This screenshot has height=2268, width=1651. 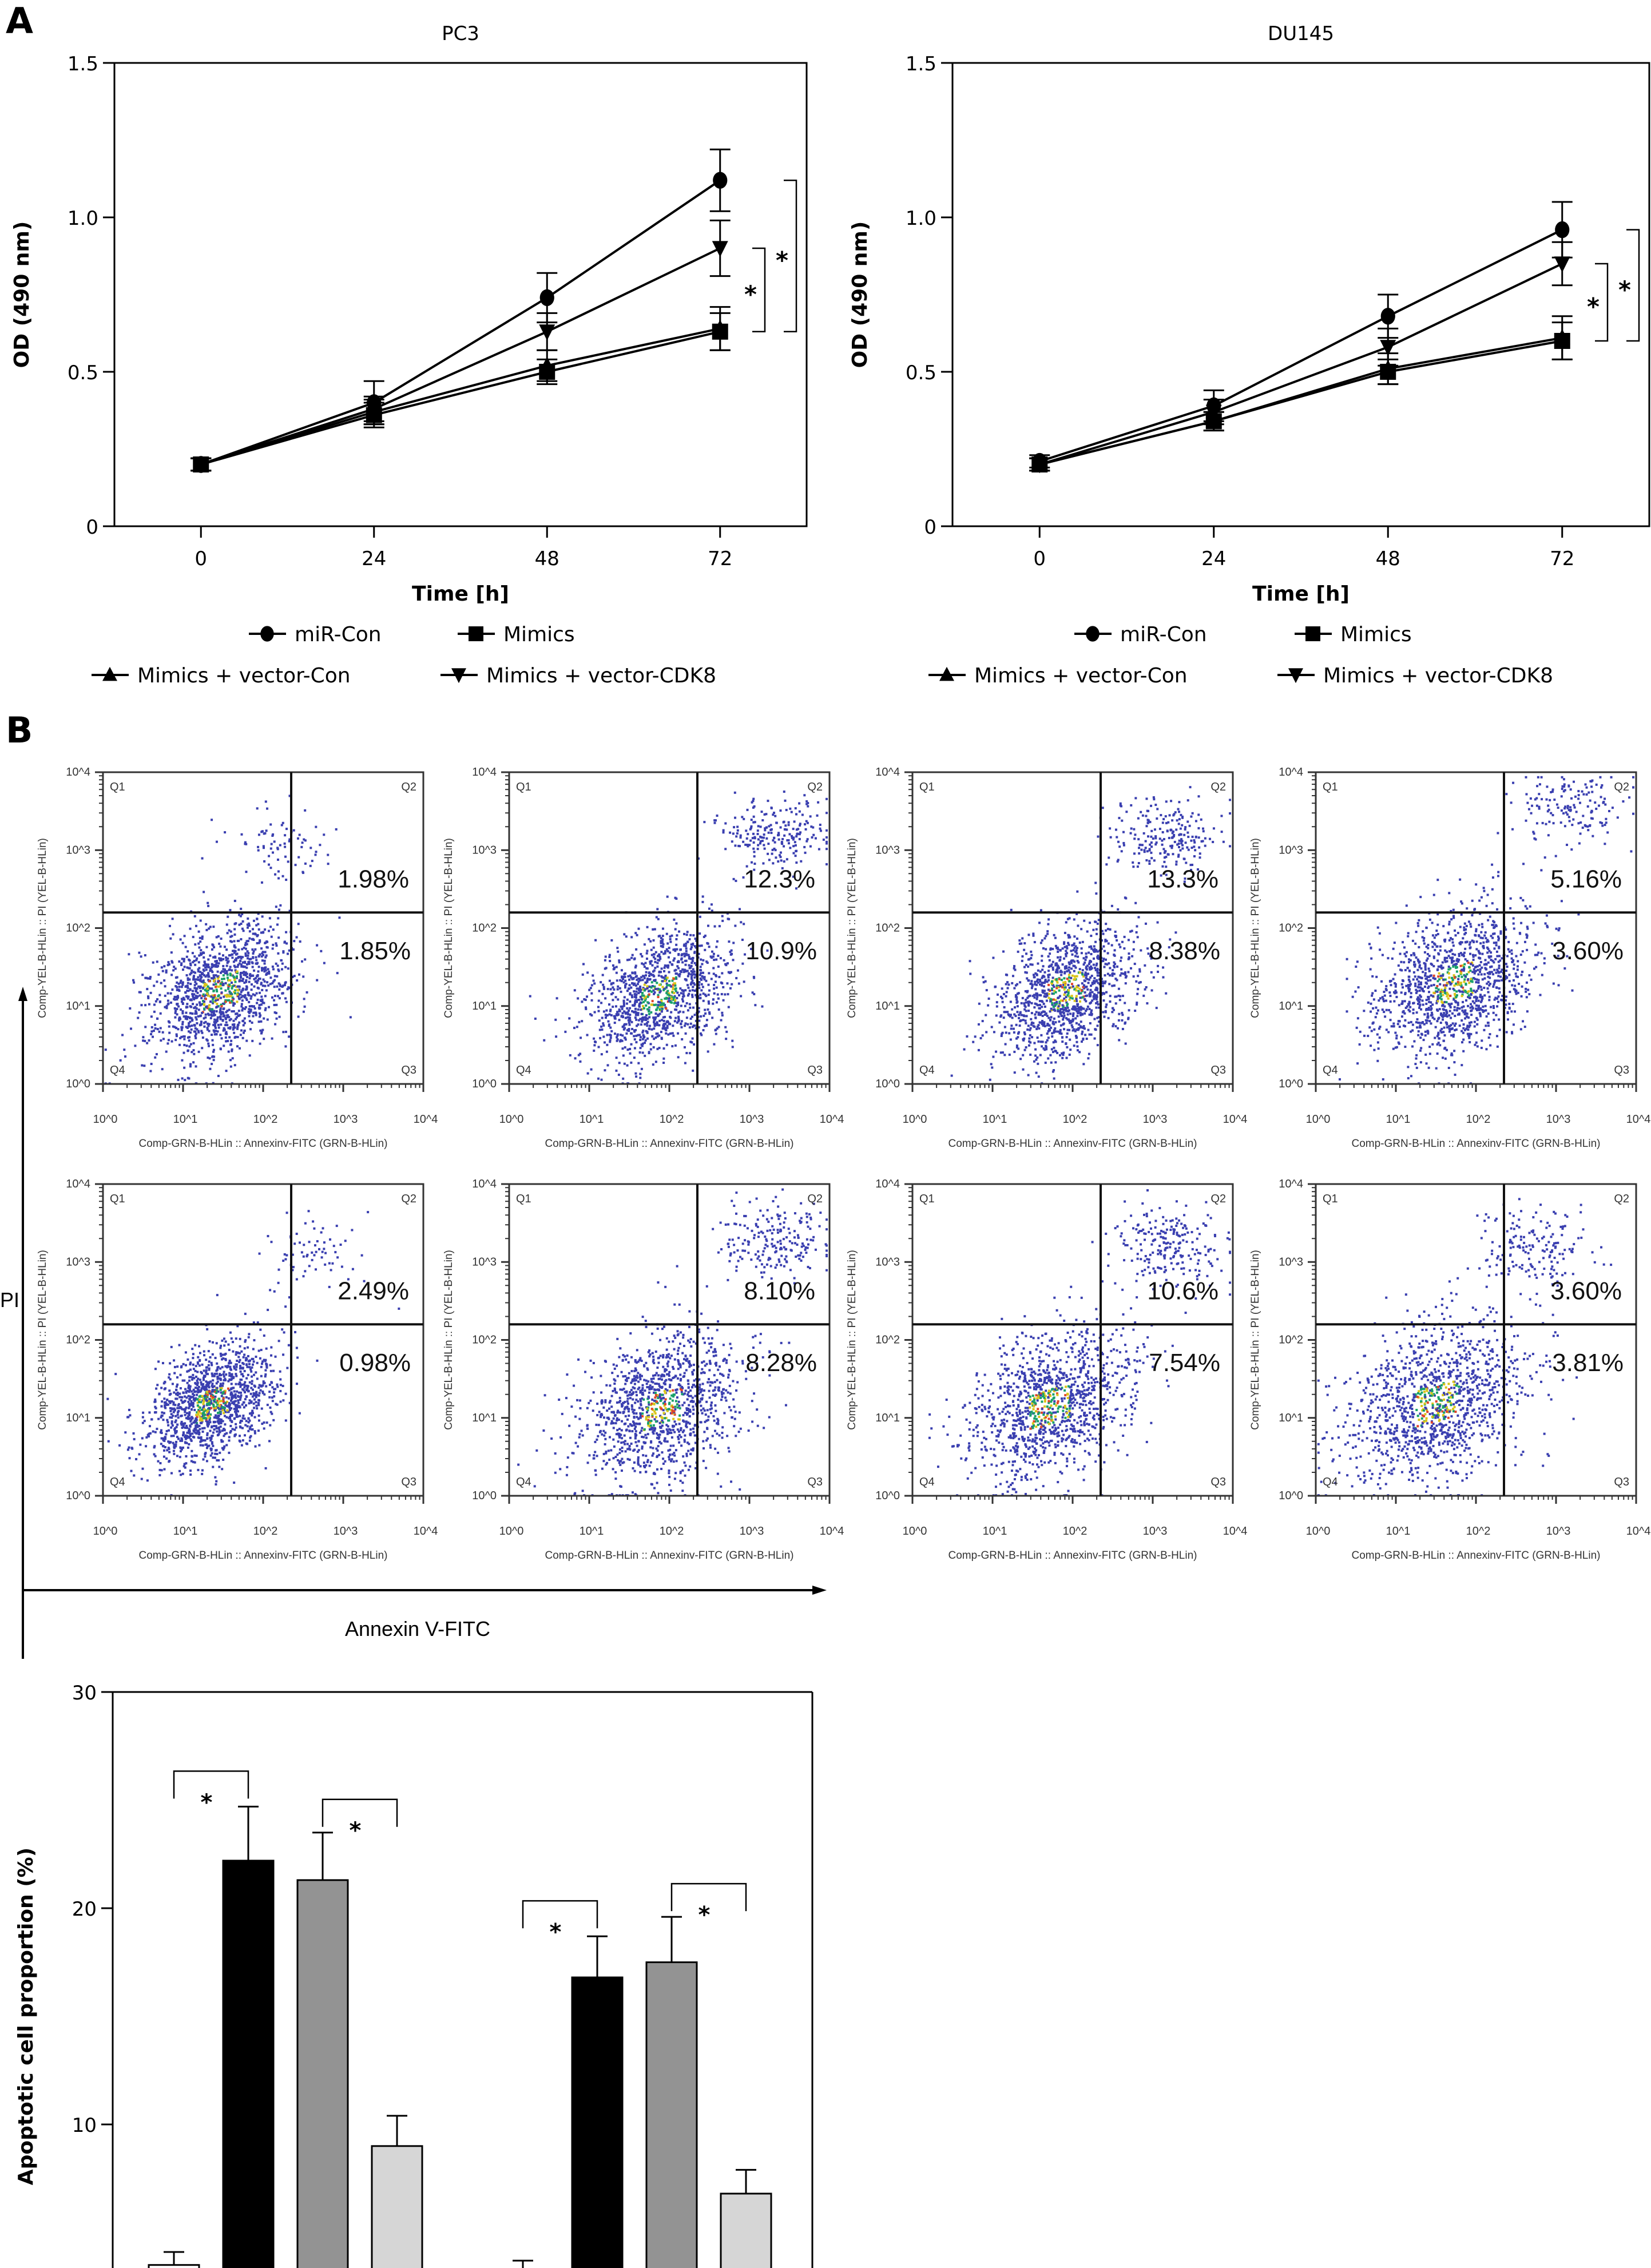 I want to click on y-tick-label: 10^3, so click(x=485, y=850).